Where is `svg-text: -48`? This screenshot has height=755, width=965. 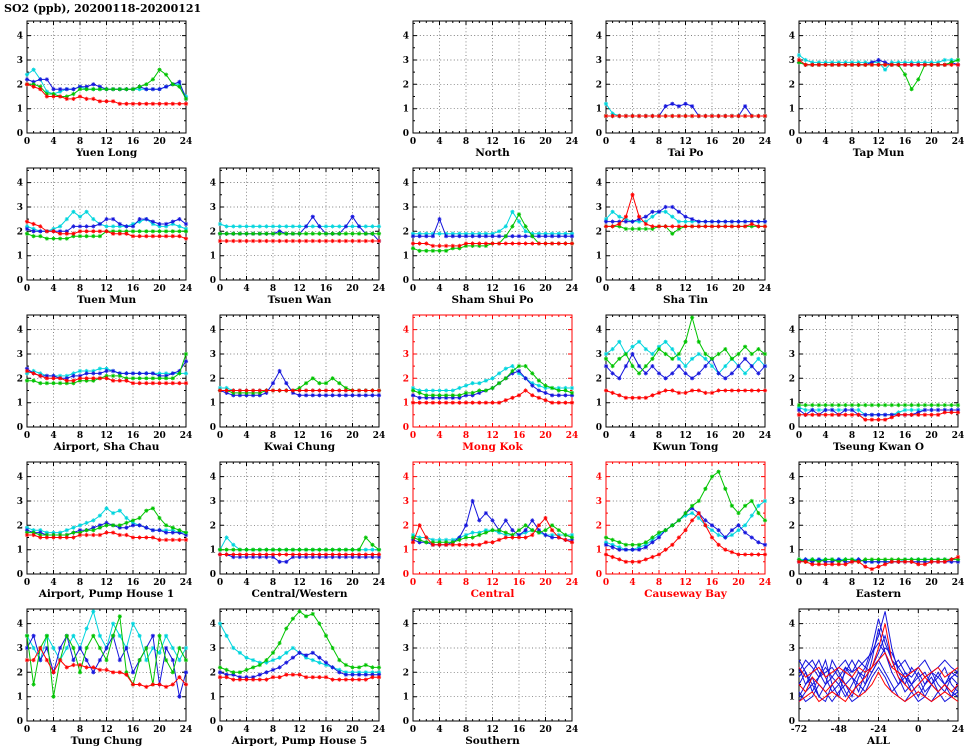
svg-text: -48 is located at coordinates (839, 730).